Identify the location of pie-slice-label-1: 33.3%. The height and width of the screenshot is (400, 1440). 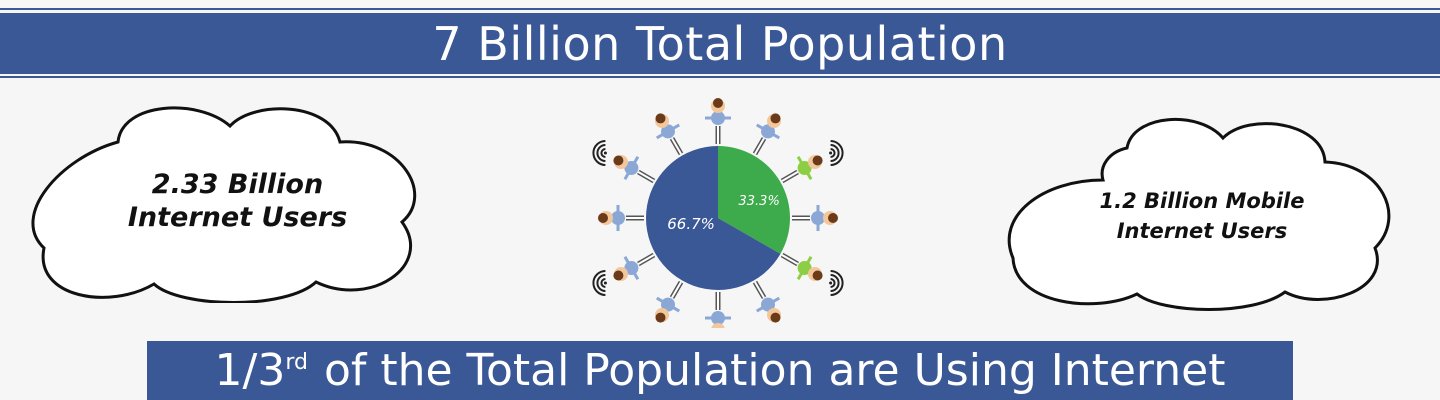
(759, 201).